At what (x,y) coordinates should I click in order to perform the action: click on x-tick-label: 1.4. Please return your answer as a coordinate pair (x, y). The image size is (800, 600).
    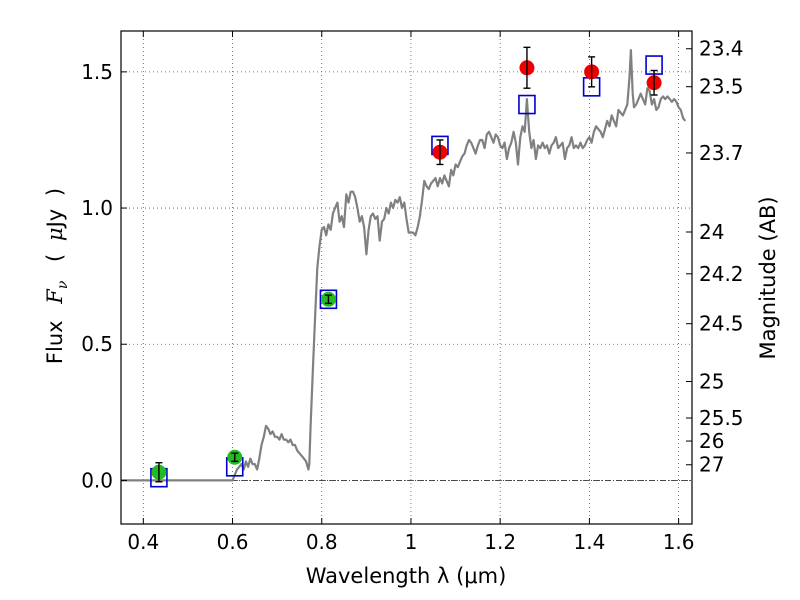
    Looking at the image, I should click on (589, 542).